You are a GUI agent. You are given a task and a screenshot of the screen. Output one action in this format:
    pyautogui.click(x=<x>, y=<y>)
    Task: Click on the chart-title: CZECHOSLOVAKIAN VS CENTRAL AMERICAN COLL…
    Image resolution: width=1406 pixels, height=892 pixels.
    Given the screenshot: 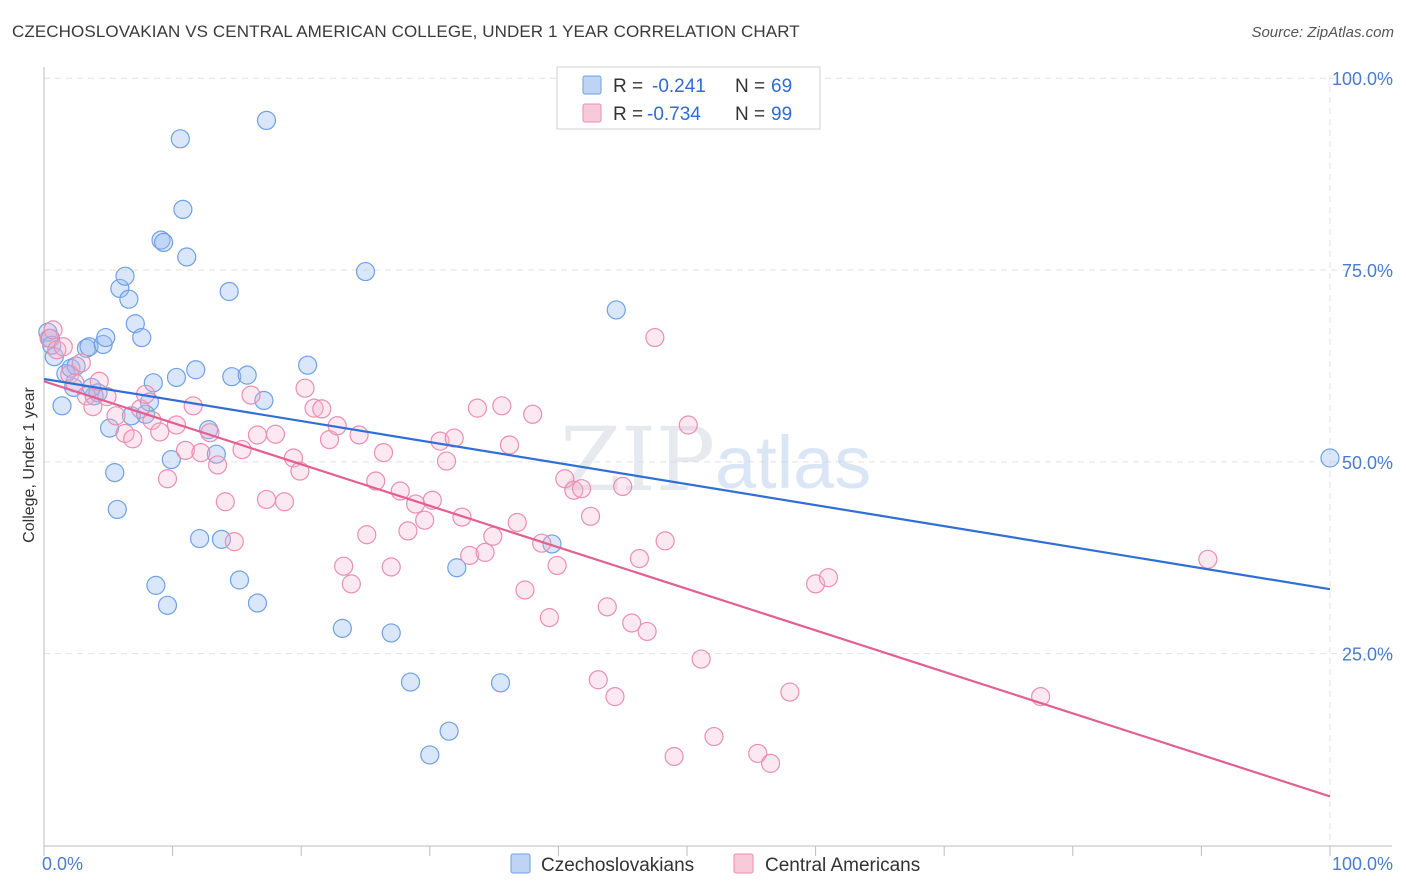 What is the action you would take?
    pyautogui.click(x=406, y=31)
    